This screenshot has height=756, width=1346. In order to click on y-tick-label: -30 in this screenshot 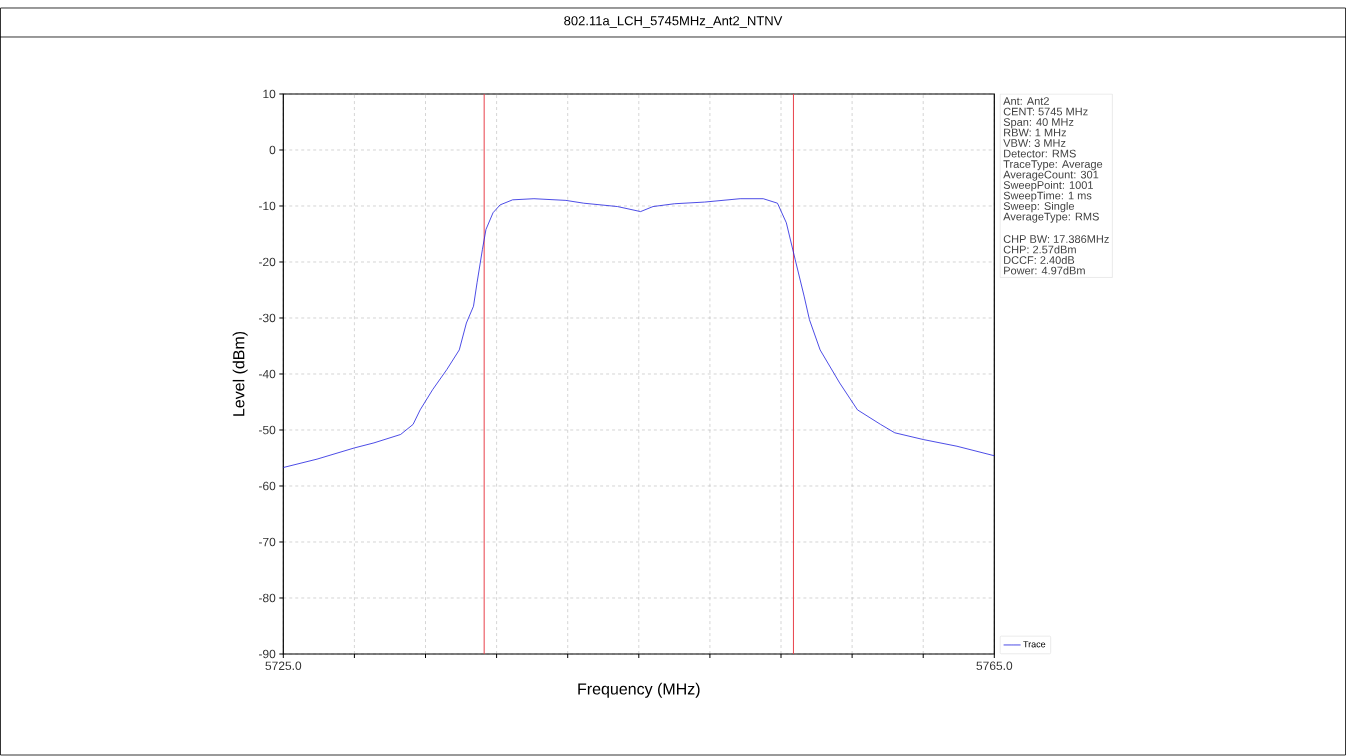, I will do `click(267, 318)`.